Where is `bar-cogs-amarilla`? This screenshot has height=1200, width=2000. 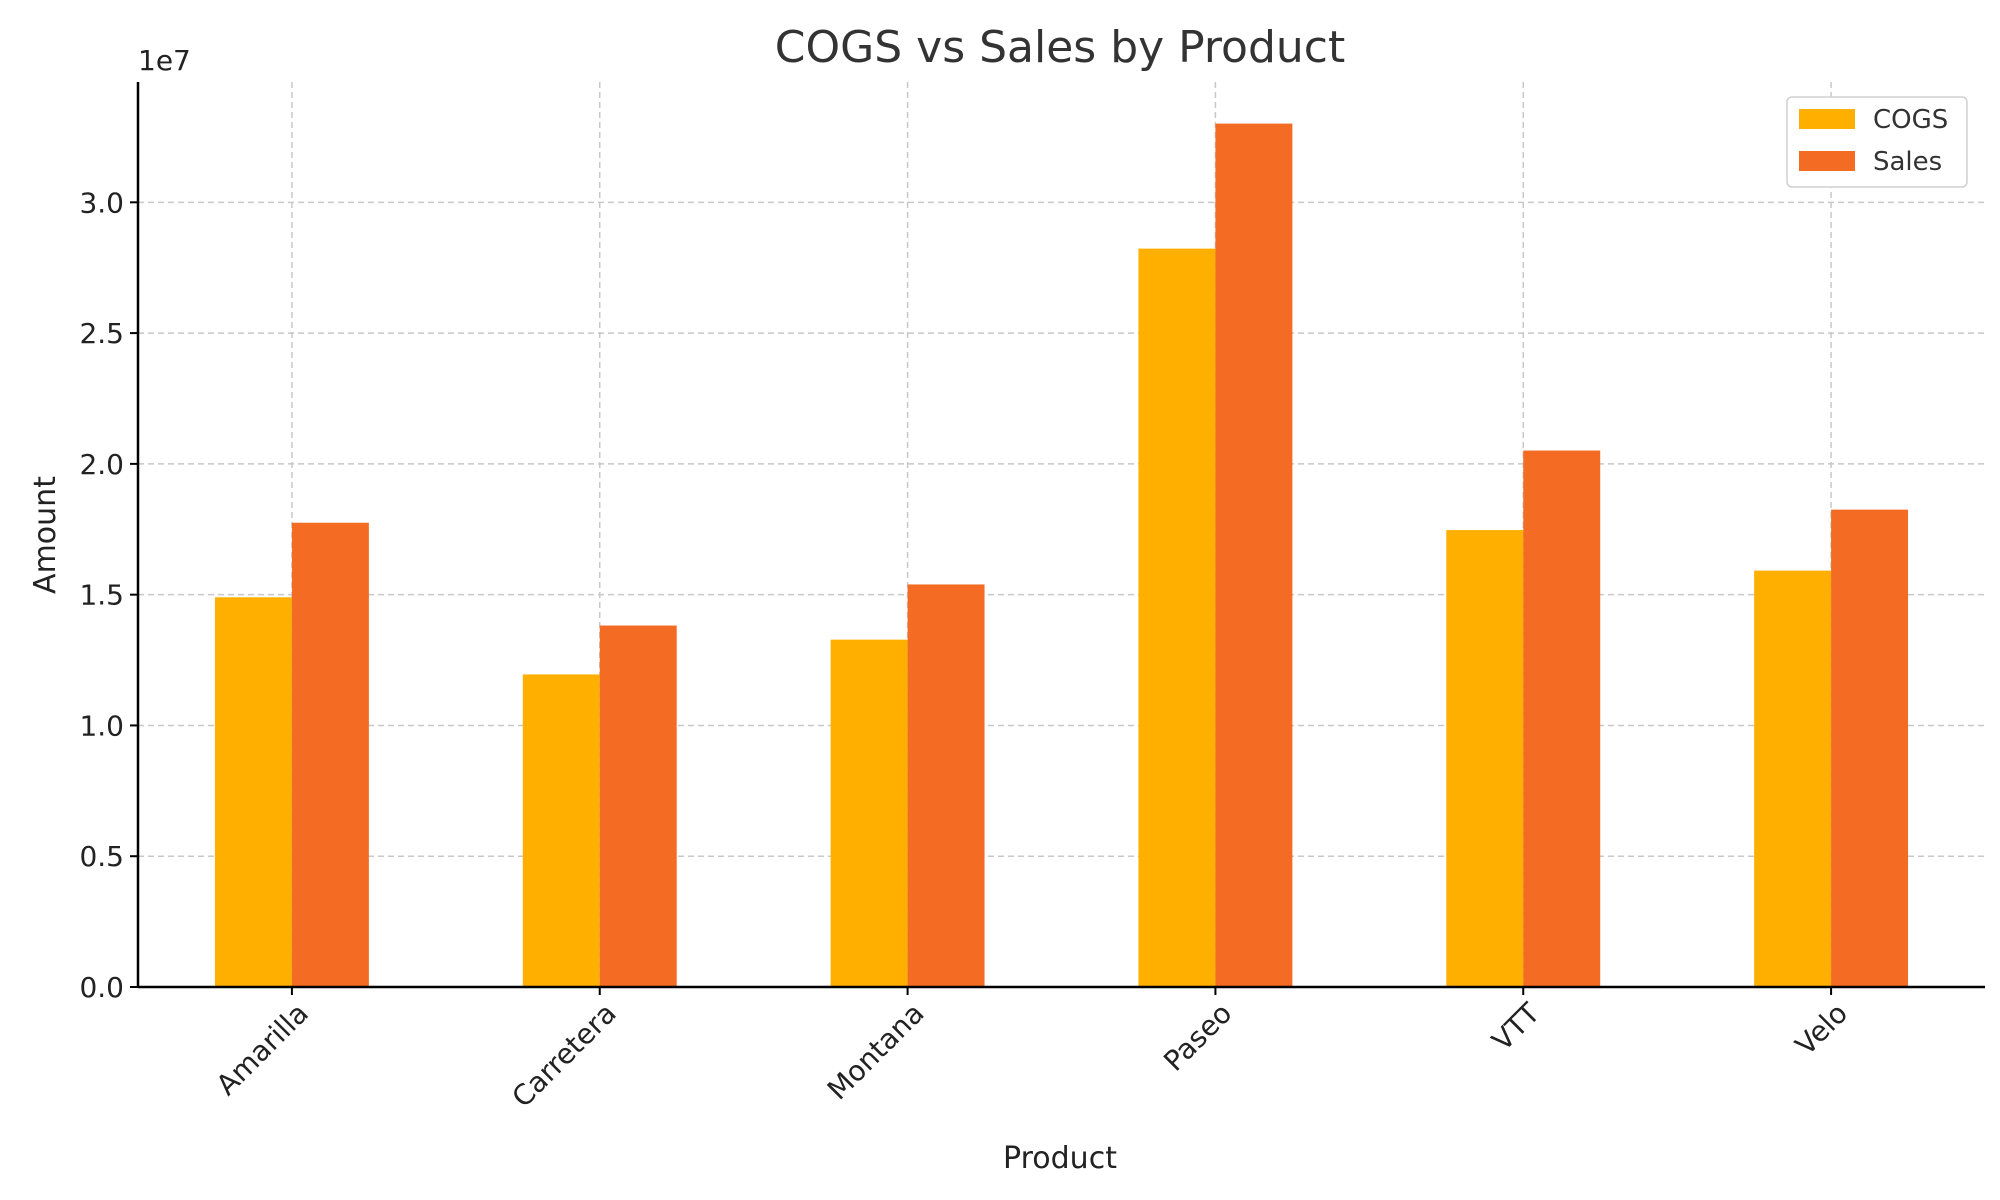 bar-cogs-amarilla is located at coordinates (253, 792).